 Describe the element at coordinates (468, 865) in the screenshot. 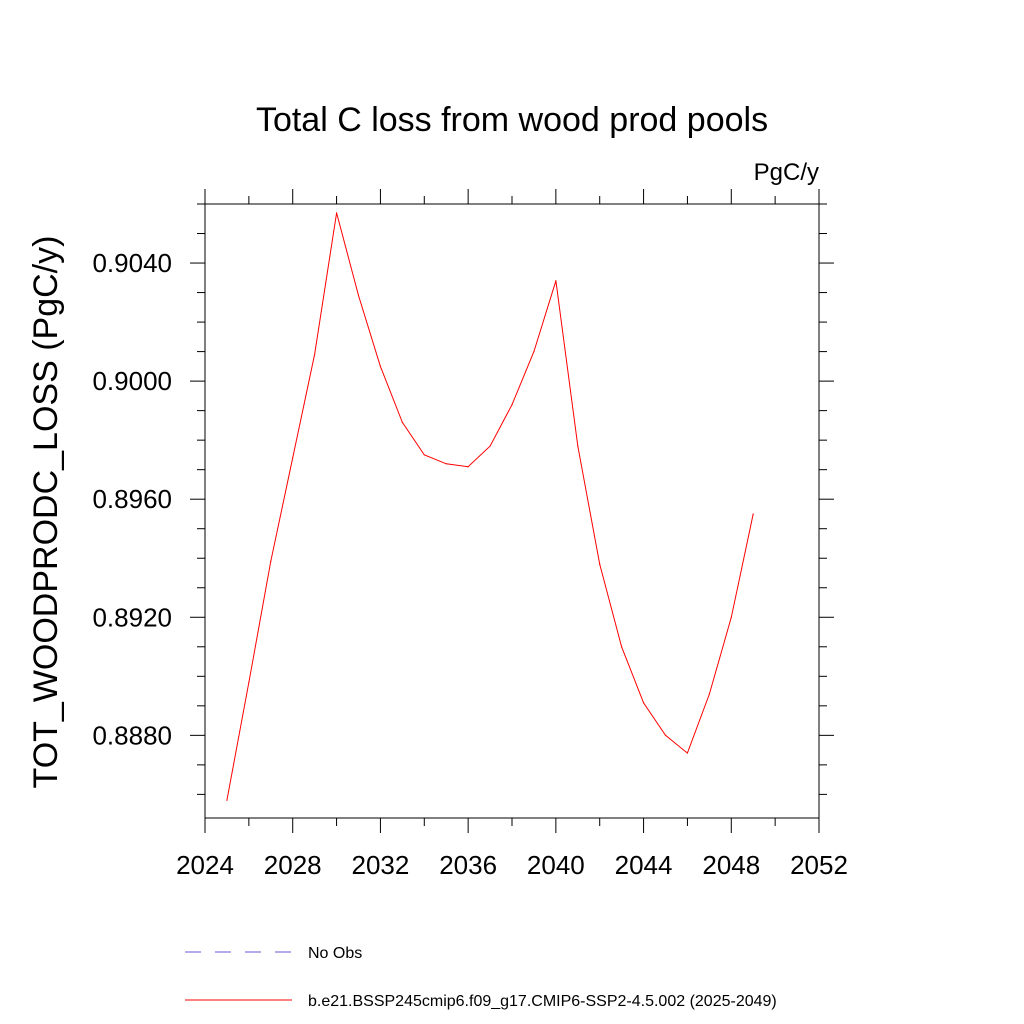

I see `x-tick-label: 2036` at that location.